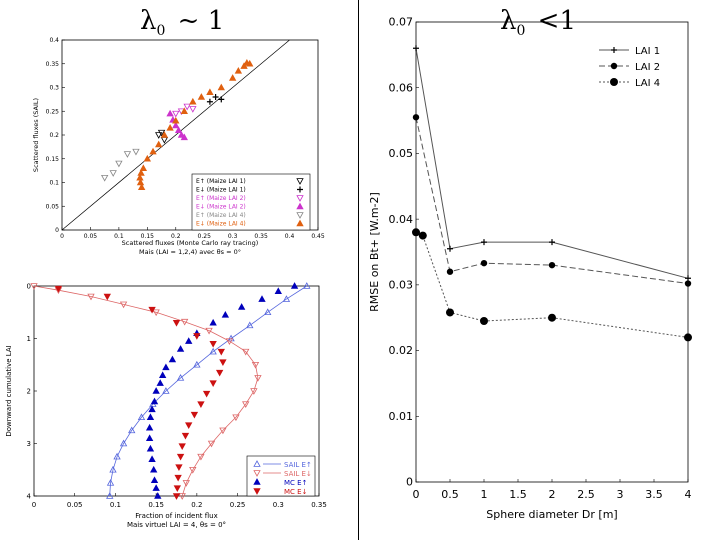  What do you see at coordinates (53, 64) in the screenshot?
I see `tl-y-tick-label: 0.35` at bounding box center [53, 64].